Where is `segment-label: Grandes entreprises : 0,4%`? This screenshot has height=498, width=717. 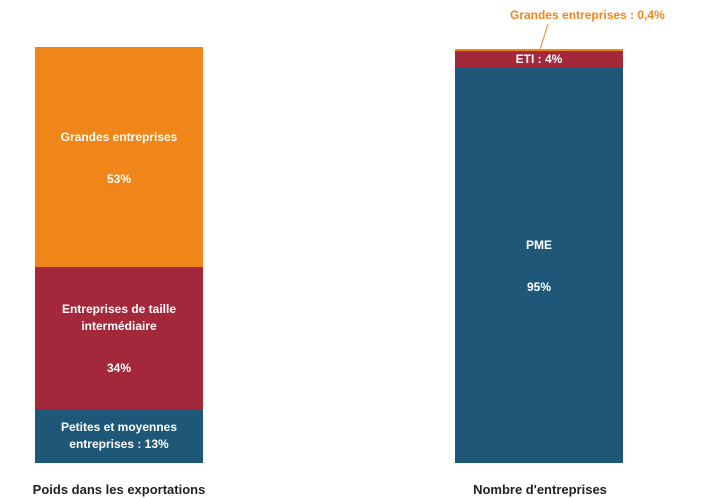 segment-label: Grandes entreprises : 0,4% is located at coordinates (587, 15).